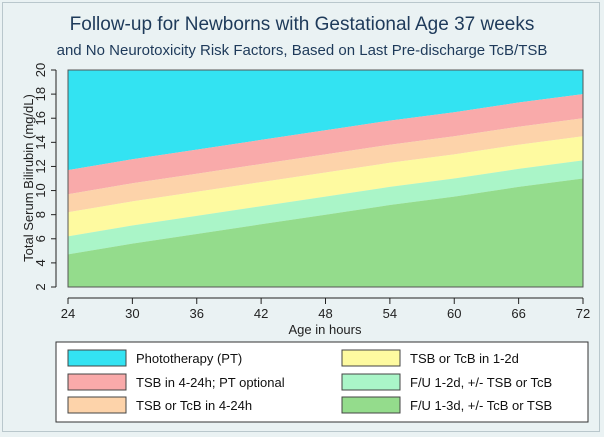 The image size is (604, 437). What do you see at coordinates (40, 142) in the screenshot?
I see `y-tick-label: 14` at bounding box center [40, 142].